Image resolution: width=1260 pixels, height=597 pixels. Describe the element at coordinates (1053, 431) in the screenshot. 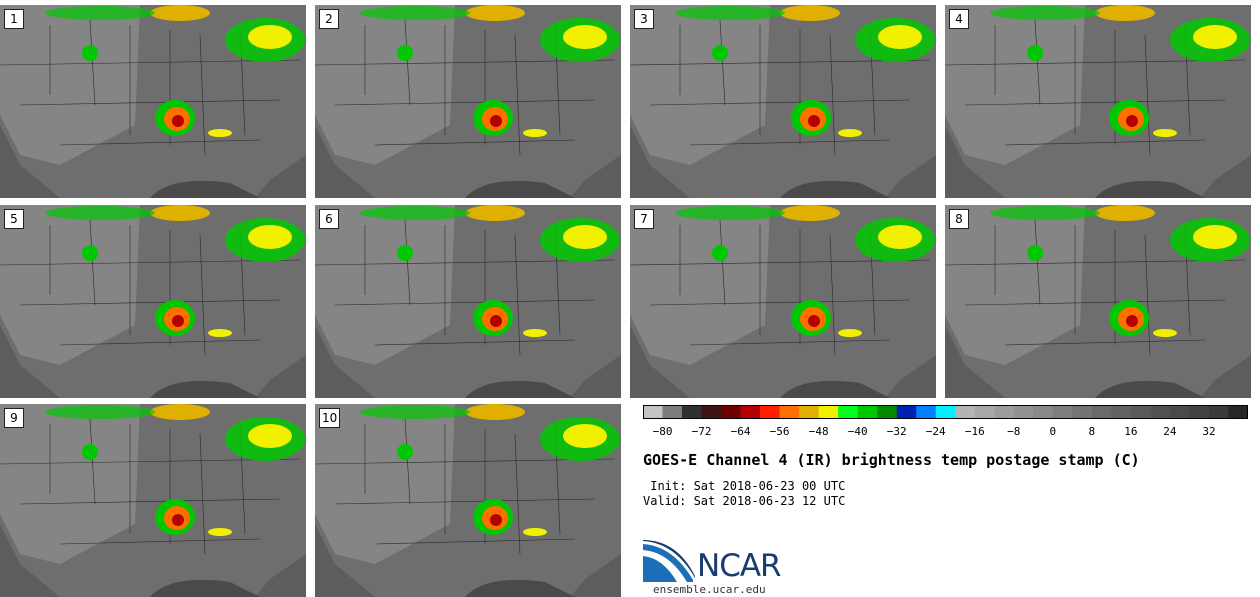

I see `colorbar-tick-label: 0` at that location.